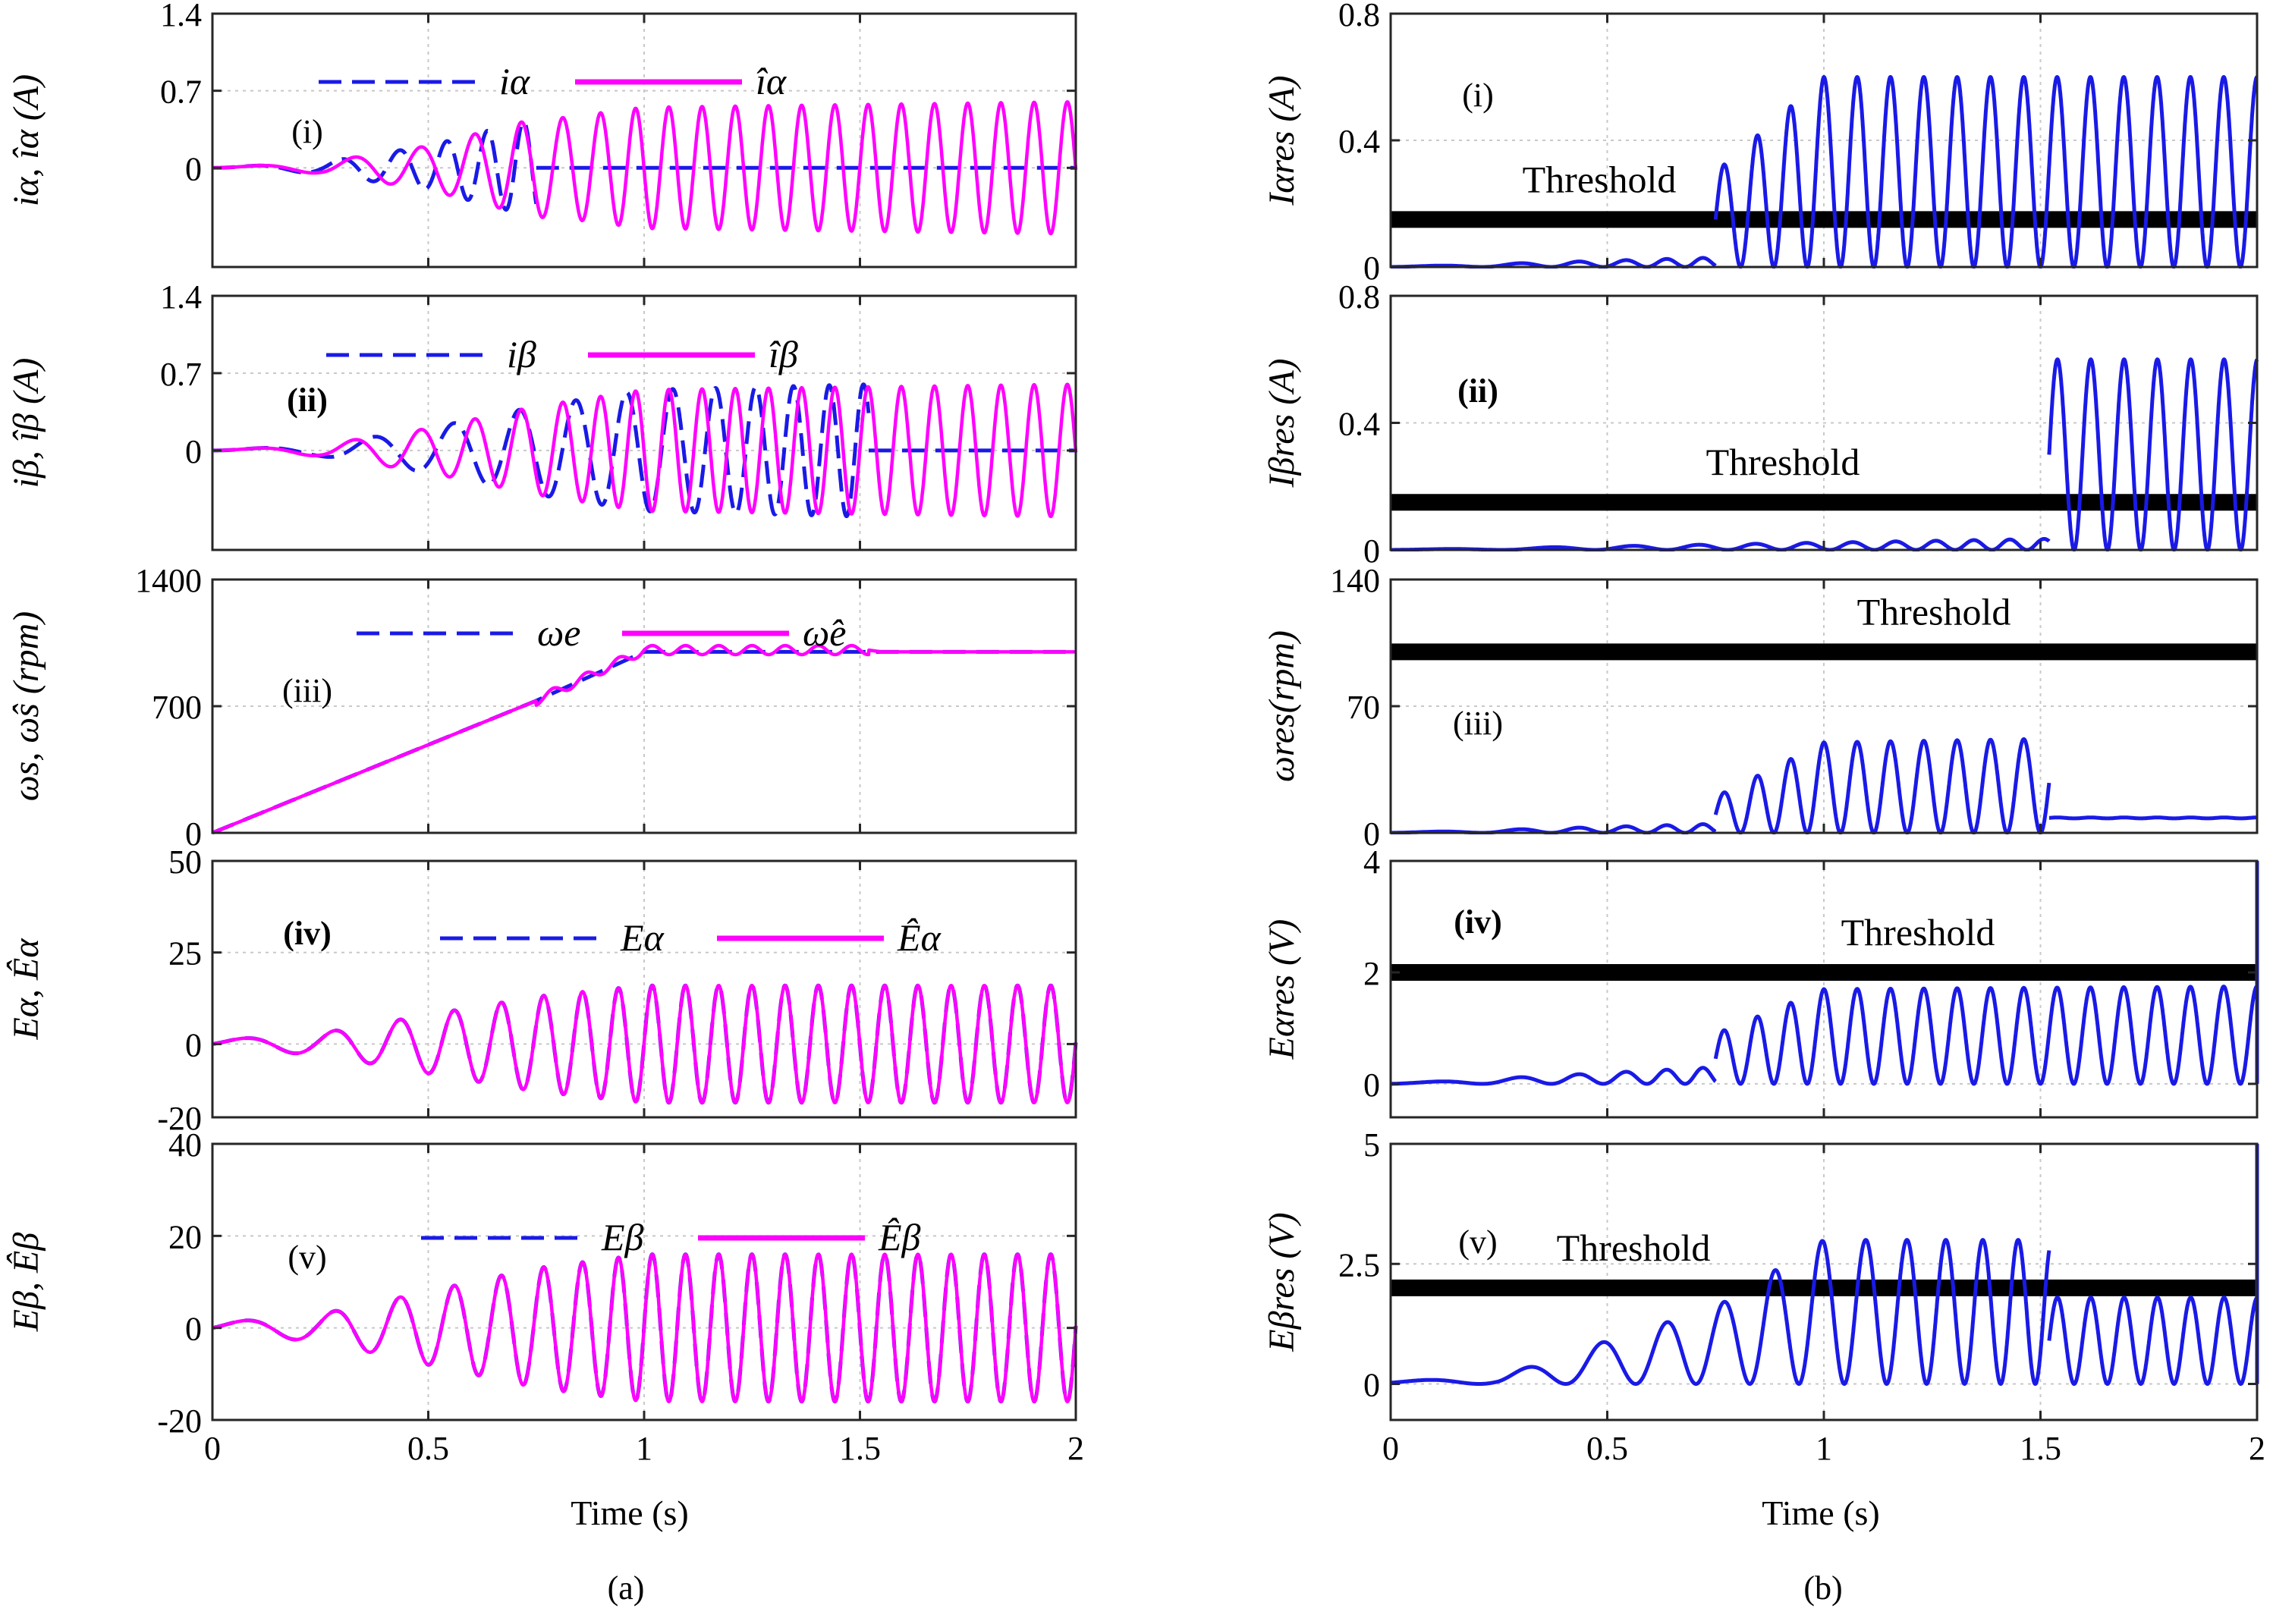 Image resolution: width=2273 pixels, height=1624 pixels. I want to click on panel-label-a4: (iv), so click(307, 933).